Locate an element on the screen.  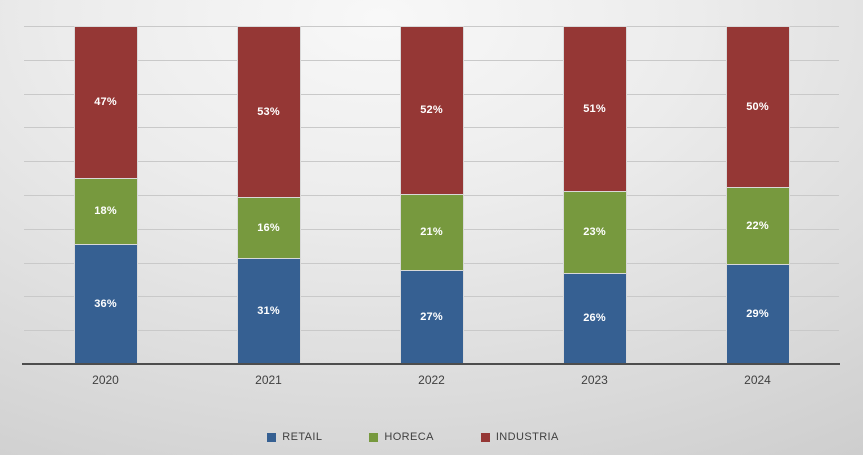
bar-segment-horeca: 16% is located at coordinates (268, 227).